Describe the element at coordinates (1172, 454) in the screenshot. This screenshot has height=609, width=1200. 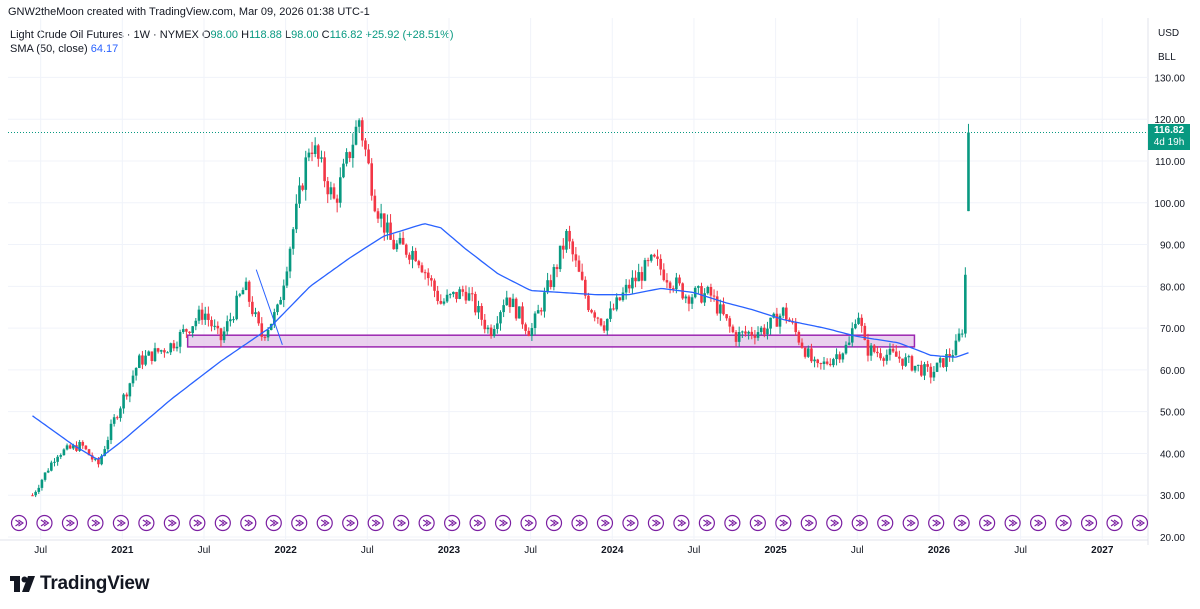
I see `y-tick-label: 40.00` at that location.